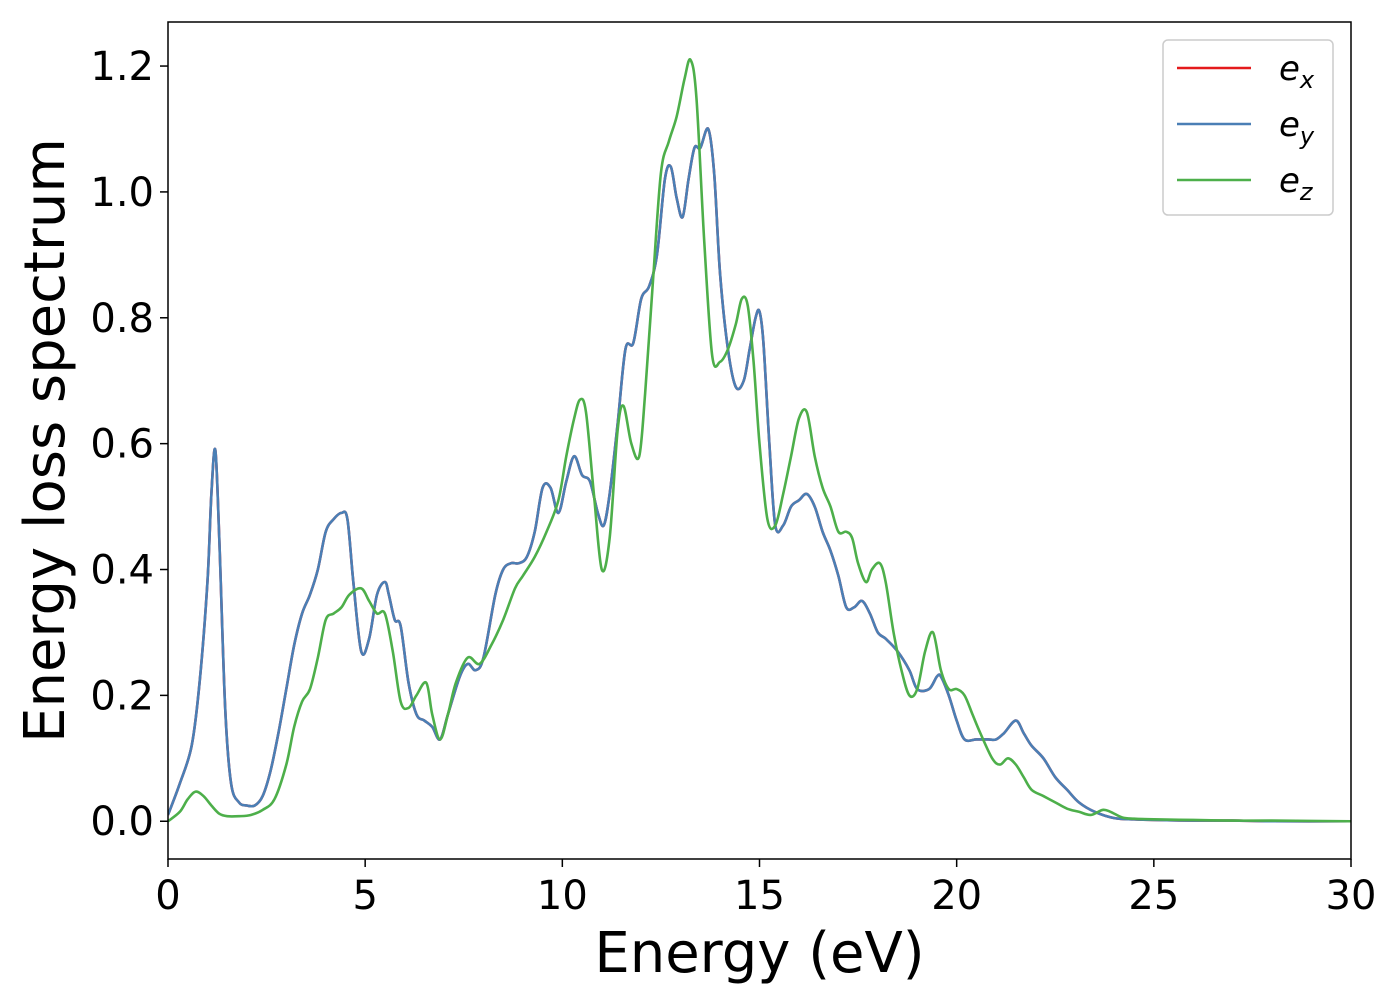 This screenshot has width=1400, height=1000. What do you see at coordinates (122, 822) in the screenshot?
I see `y-tick-label: 0.0` at bounding box center [122, 822].